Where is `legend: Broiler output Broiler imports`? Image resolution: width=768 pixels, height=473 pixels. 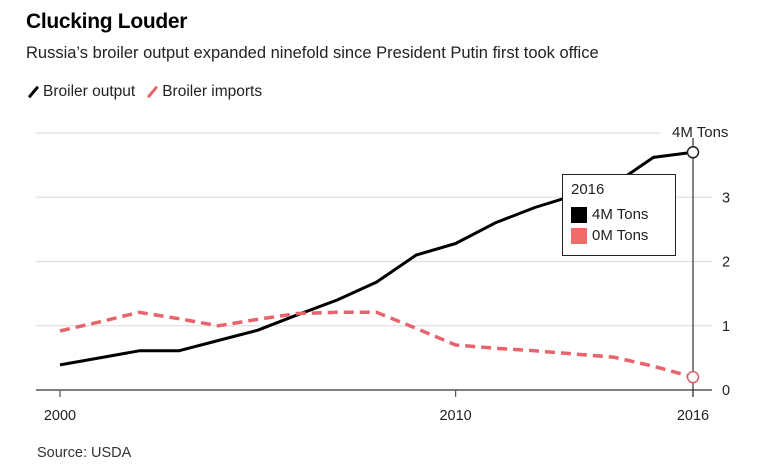 legend: Broiler output Broiler imports is located at coordinates (145, 92).